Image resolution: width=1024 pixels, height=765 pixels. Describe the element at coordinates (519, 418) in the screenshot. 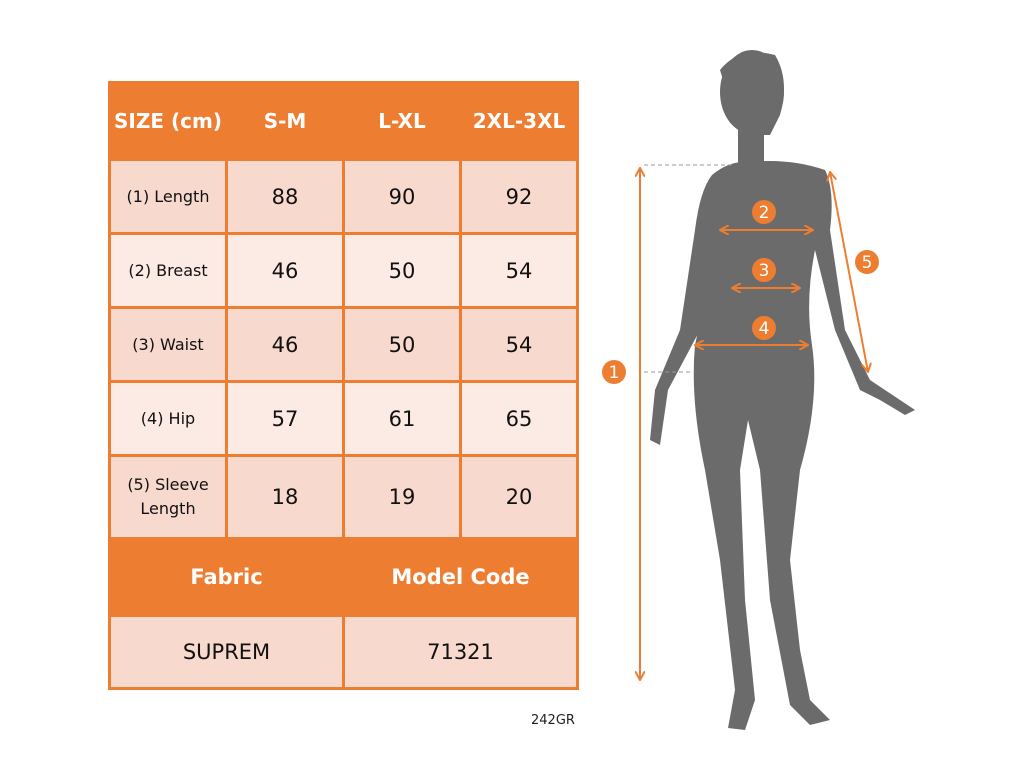

I see `cell: 65` at that location.